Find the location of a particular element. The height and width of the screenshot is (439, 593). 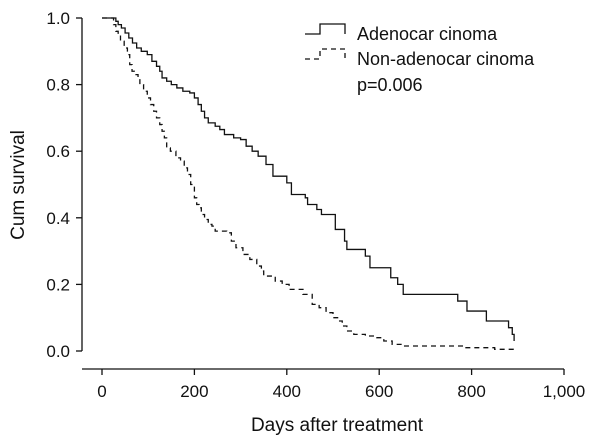

legend-solid-swatch is located at coordinates (325, 29).